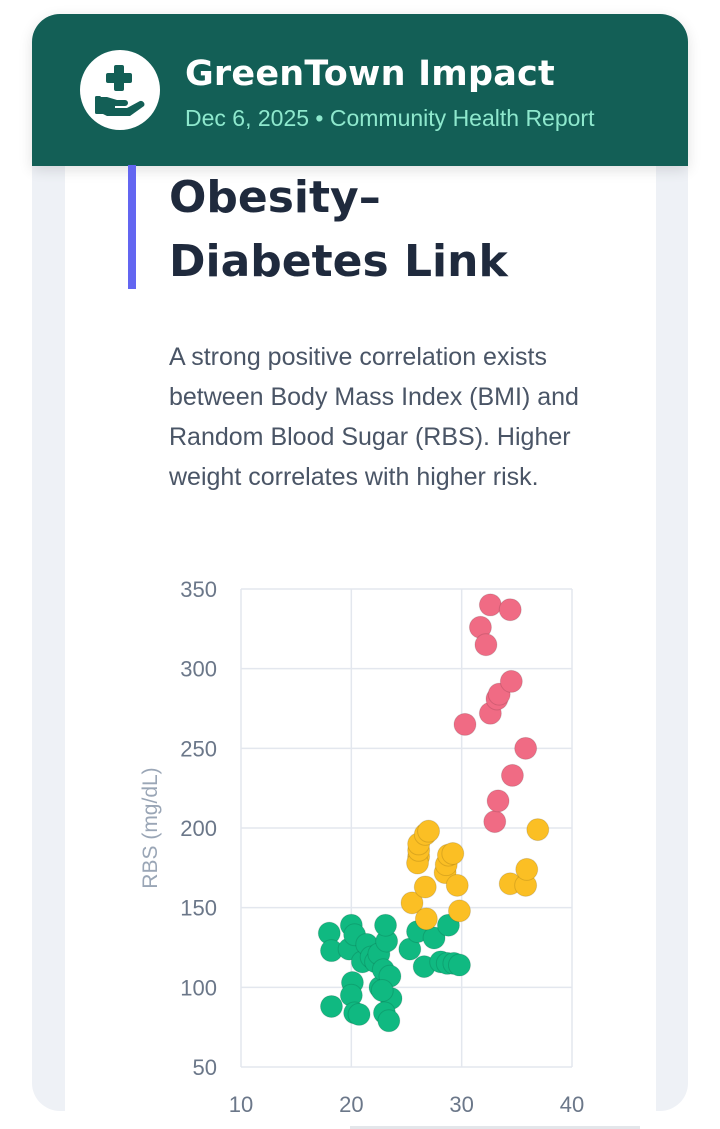  Describe the element at coordinates (132, 227) in the screenshot. I see `title-accent-bar` at that location.